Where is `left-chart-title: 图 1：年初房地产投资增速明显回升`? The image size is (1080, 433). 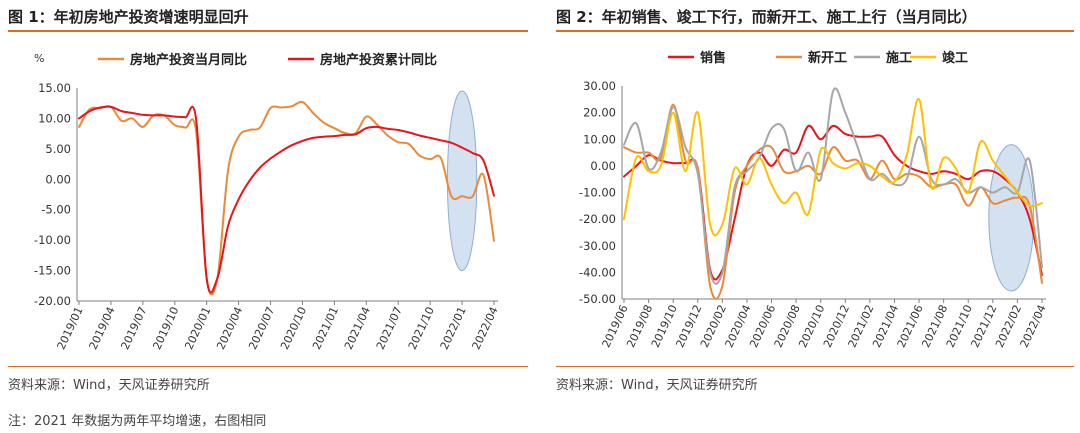 left-chart-title: 图 1：年初房地产投资增速明显回升 is located at coordinates (128, 17).